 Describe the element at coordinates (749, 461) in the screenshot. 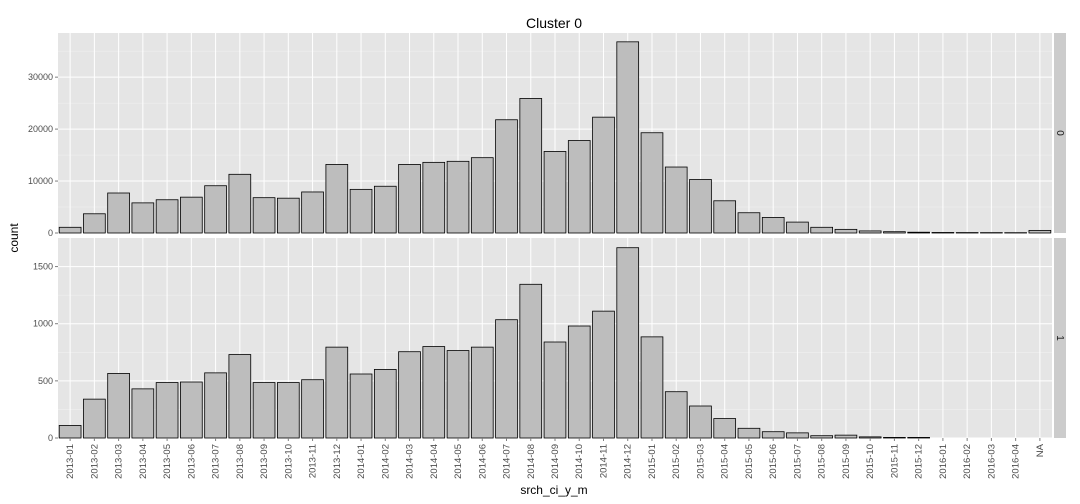

I see `x-tick-label-2015-05: 2015-05` at that location.